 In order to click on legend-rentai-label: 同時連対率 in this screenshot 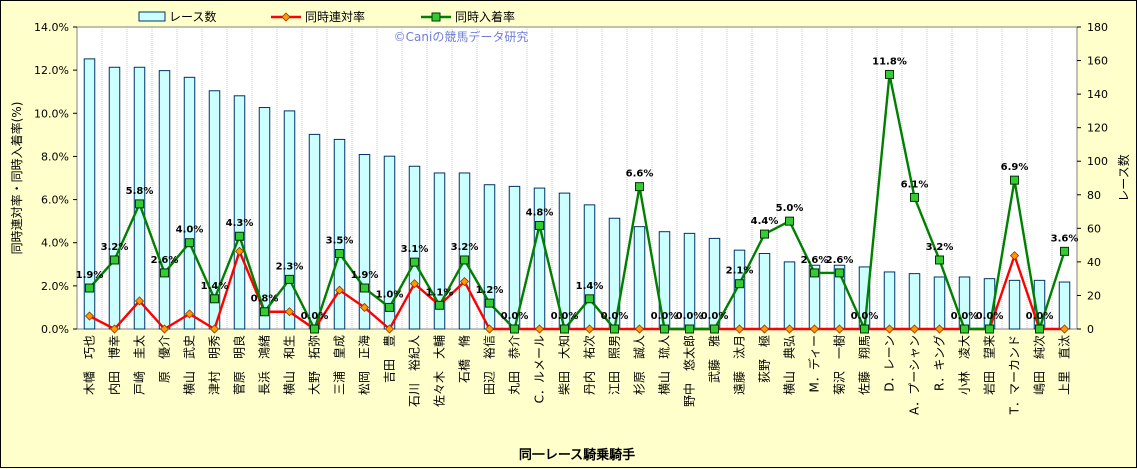, I will do `click(335, 16)`.